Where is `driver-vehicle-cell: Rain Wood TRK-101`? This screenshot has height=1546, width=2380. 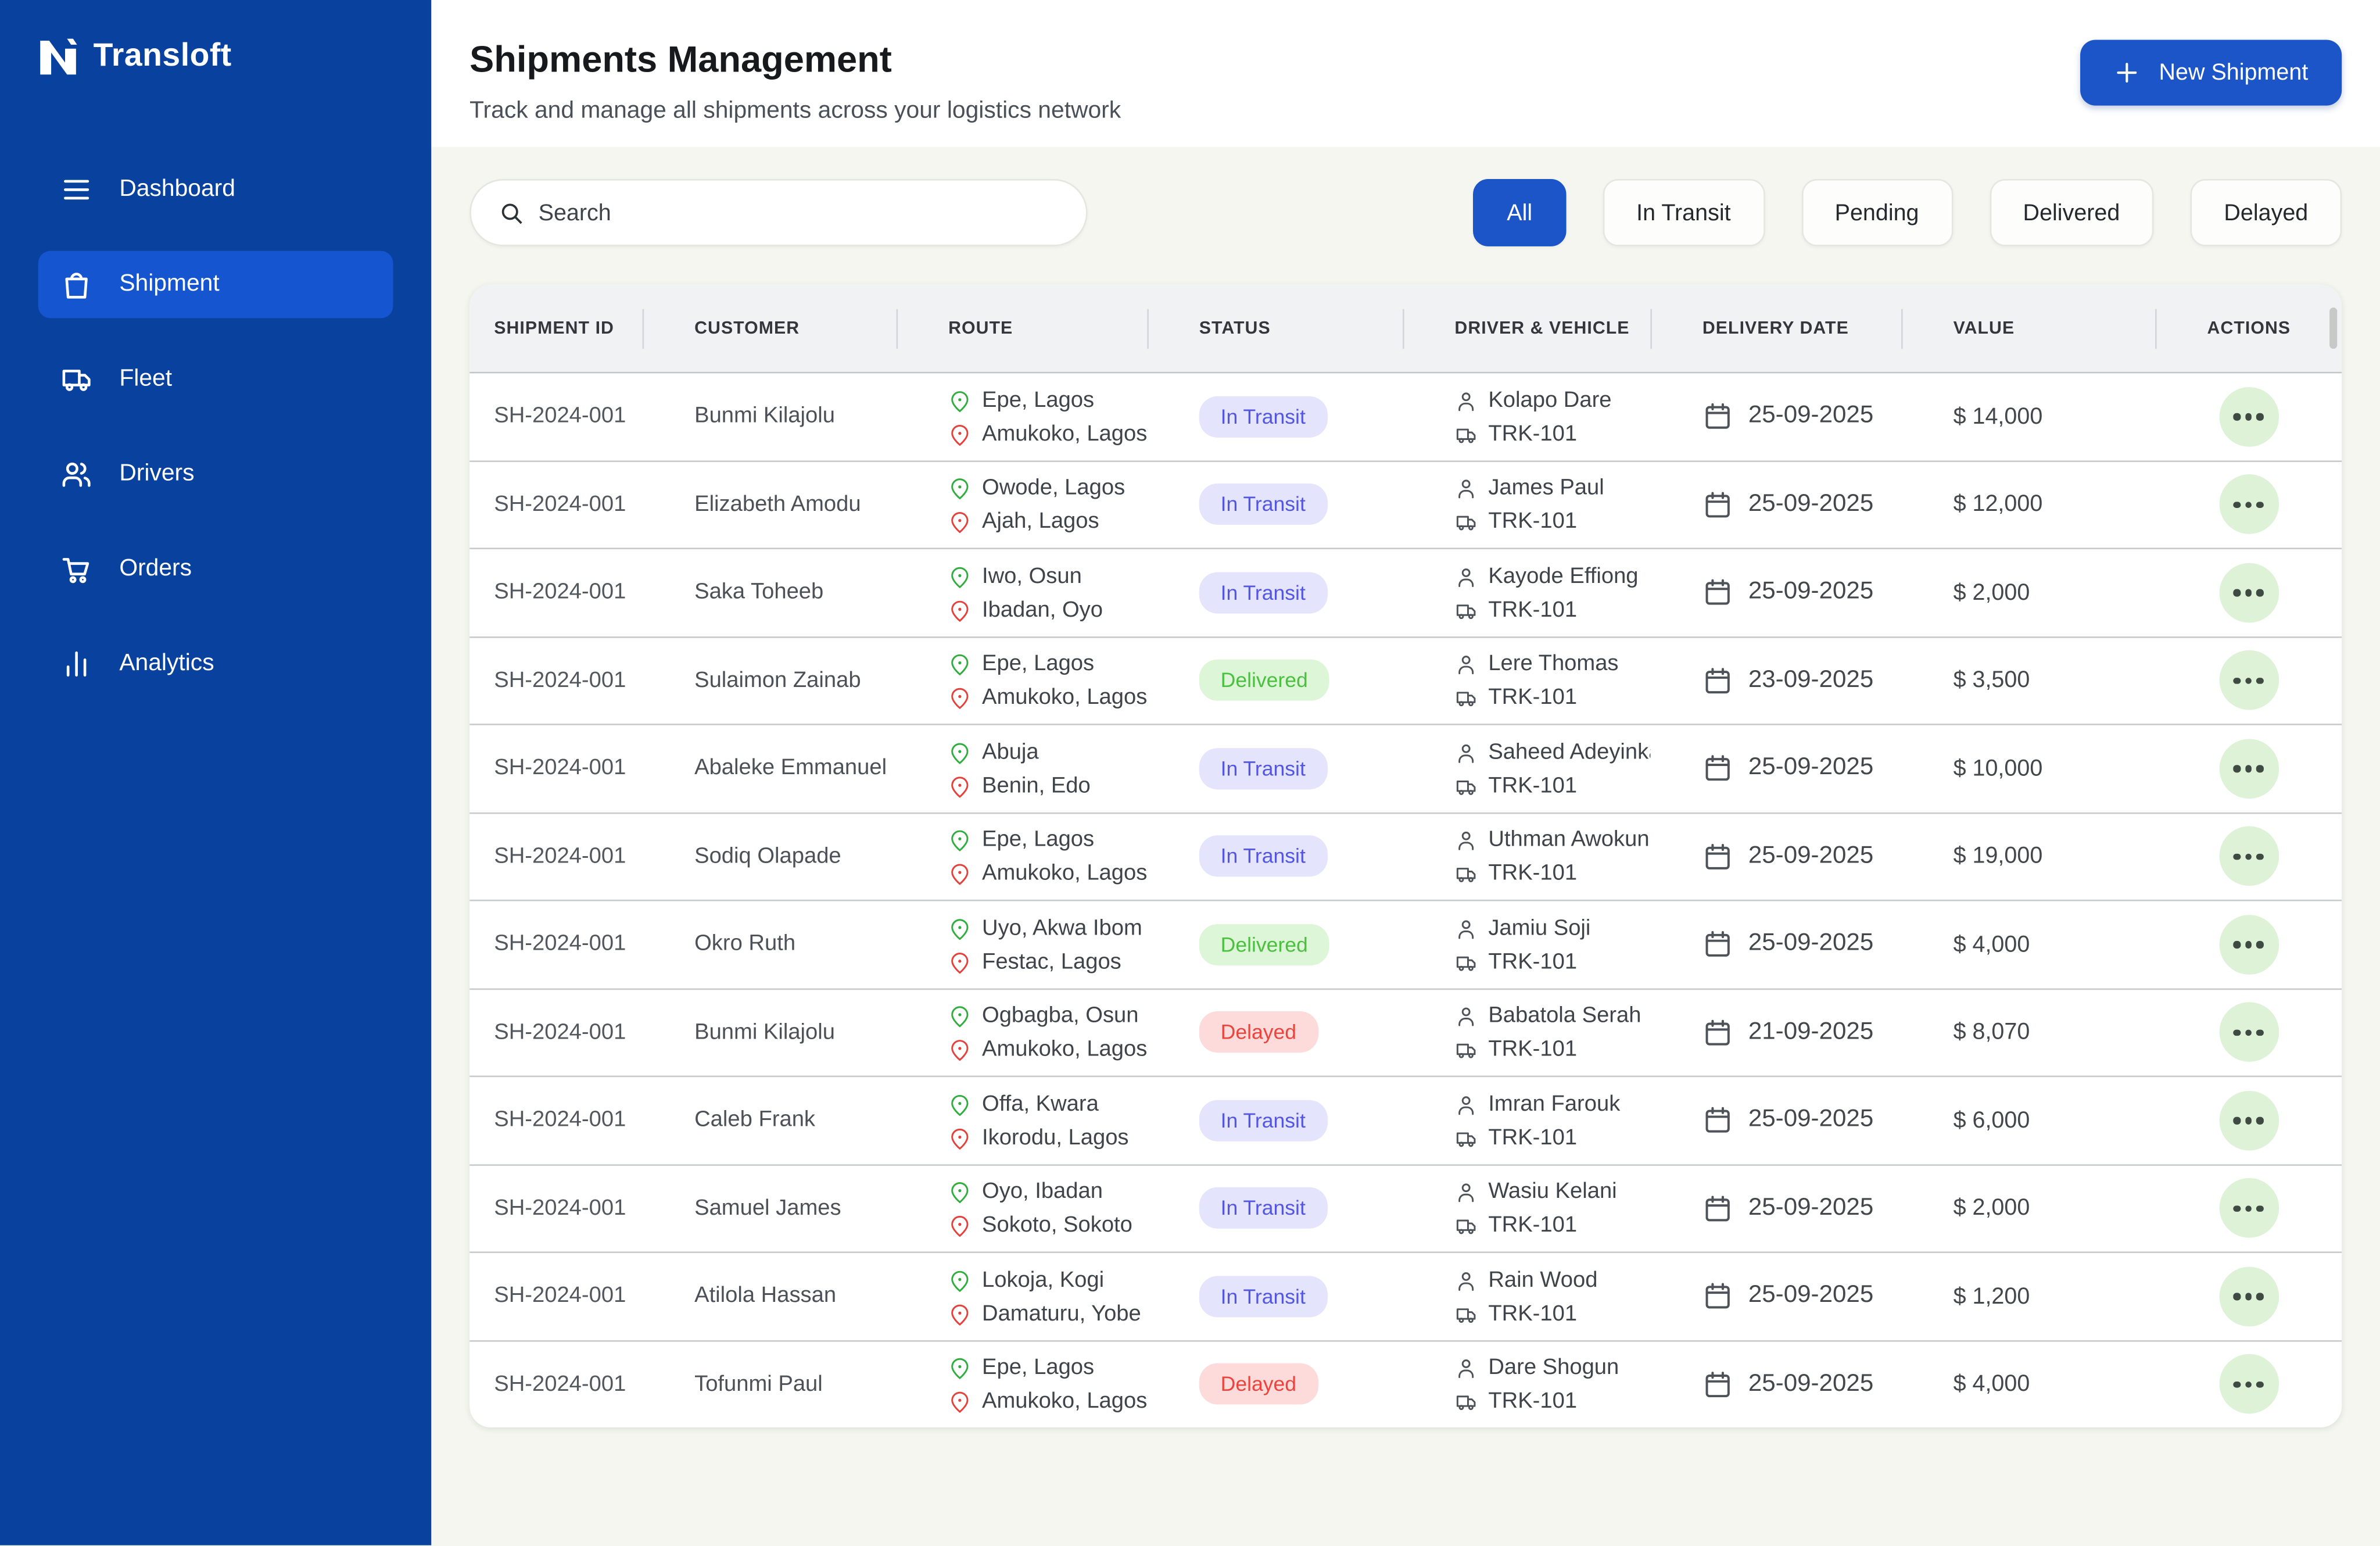 driver-vehicle-cell: Rain Wood TRK-101 is located at coordinates (1527, 1296).